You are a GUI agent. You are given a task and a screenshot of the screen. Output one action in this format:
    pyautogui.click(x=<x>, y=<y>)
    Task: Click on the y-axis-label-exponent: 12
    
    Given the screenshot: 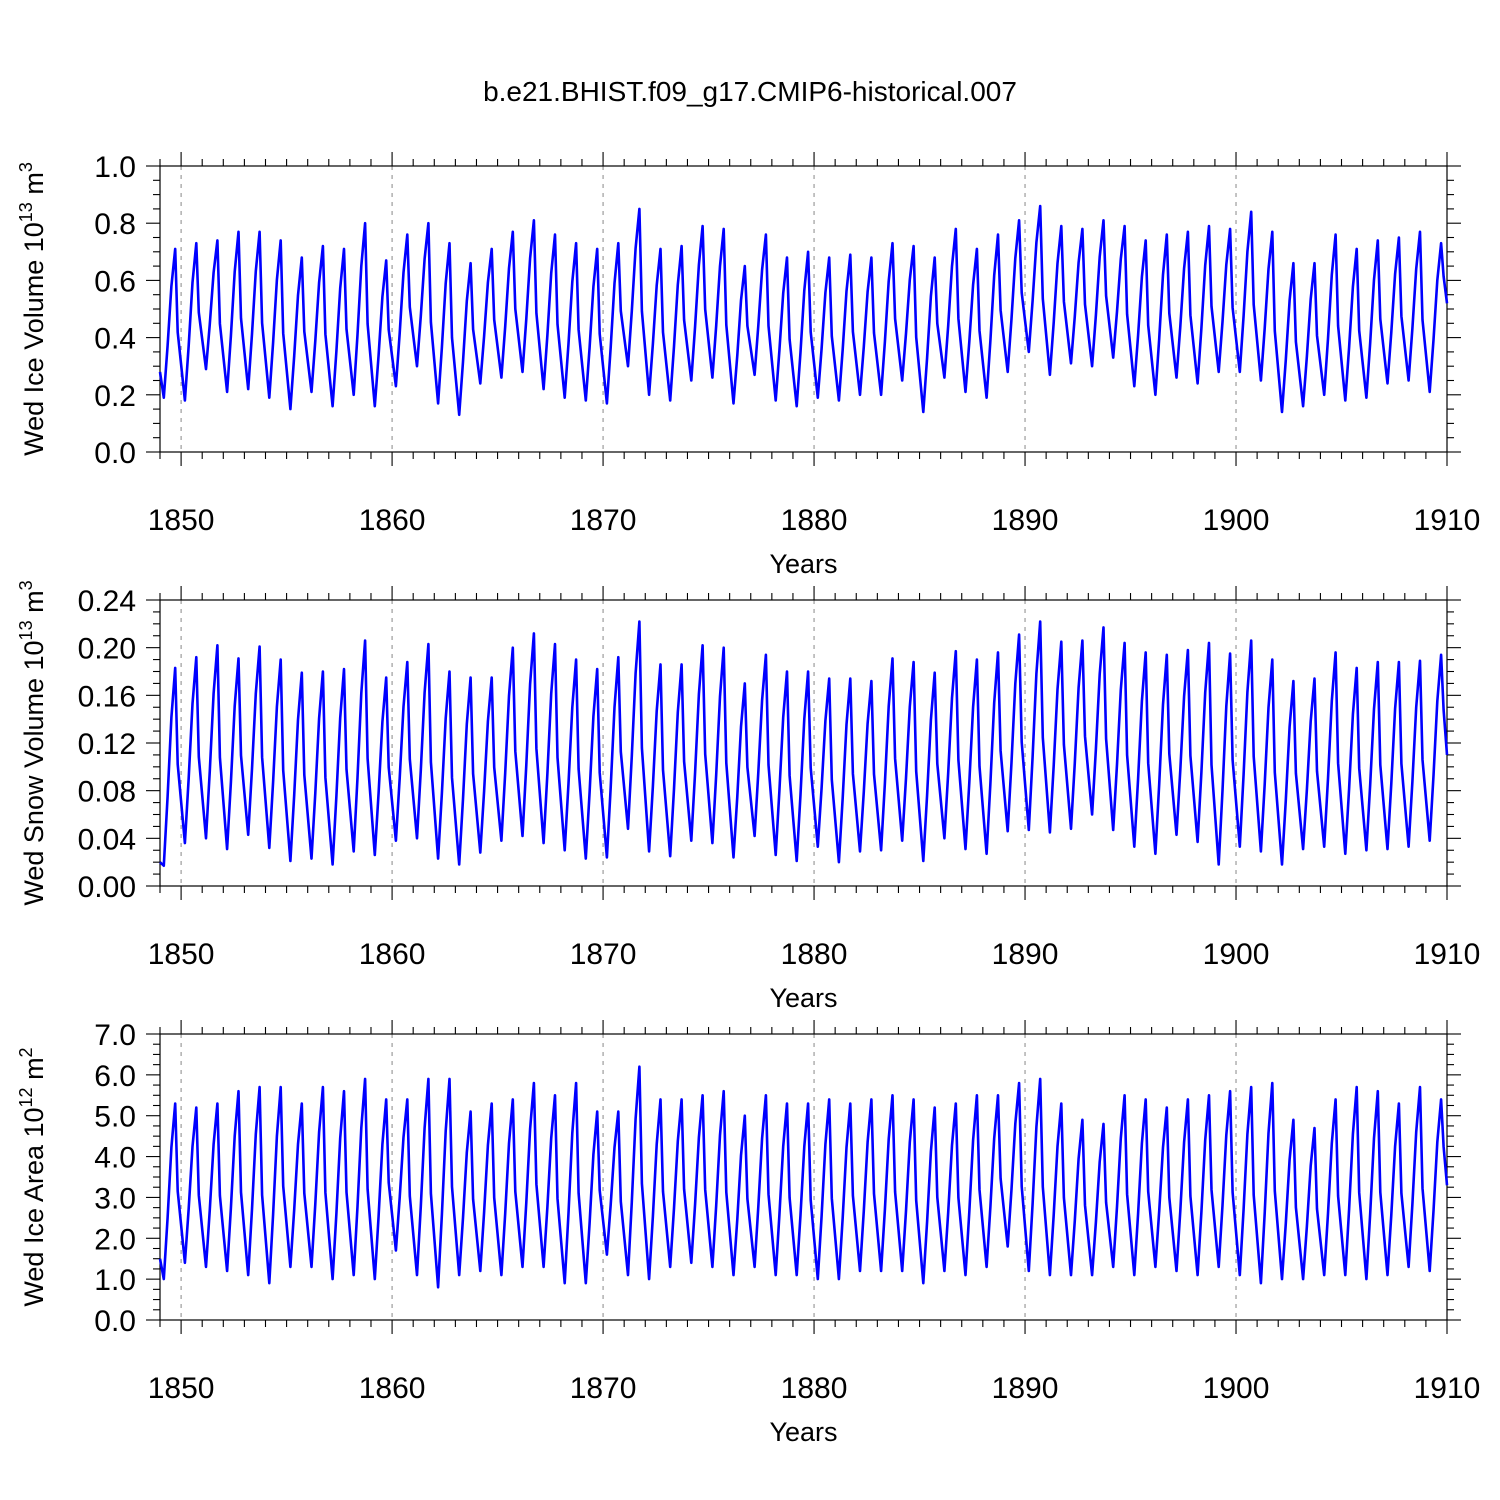 What is the action you would take?
    pyautogui.click(x=26, y=1097)
    